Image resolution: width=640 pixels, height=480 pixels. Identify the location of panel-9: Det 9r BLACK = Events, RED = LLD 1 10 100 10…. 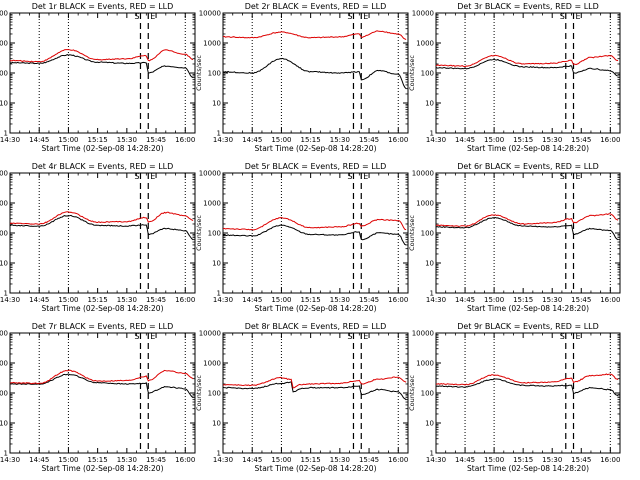
(514, 397).